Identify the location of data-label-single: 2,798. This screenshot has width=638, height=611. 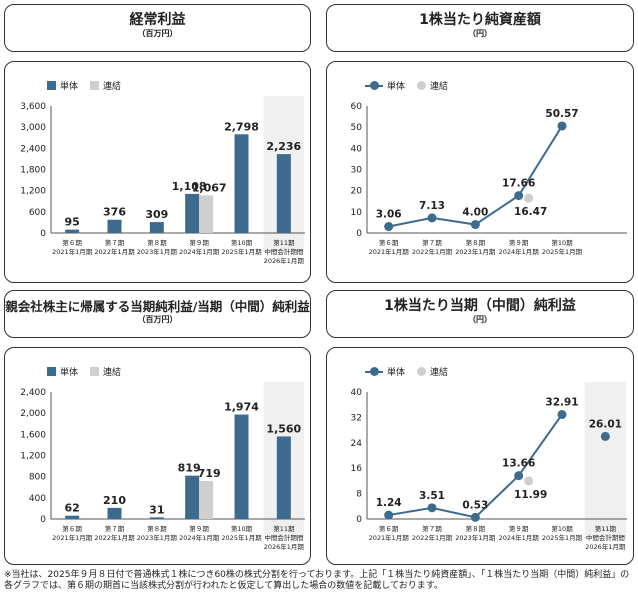
(241, 126).